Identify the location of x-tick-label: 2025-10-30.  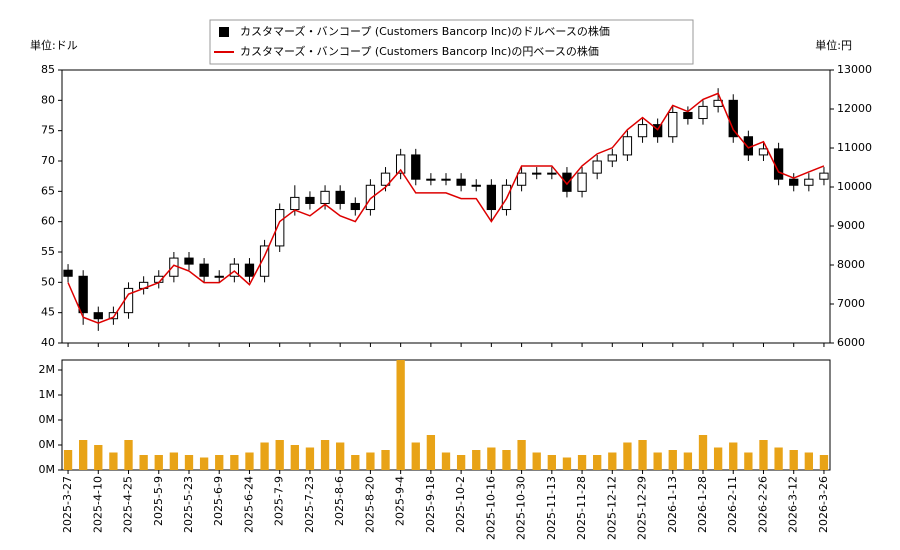
(521, 508).